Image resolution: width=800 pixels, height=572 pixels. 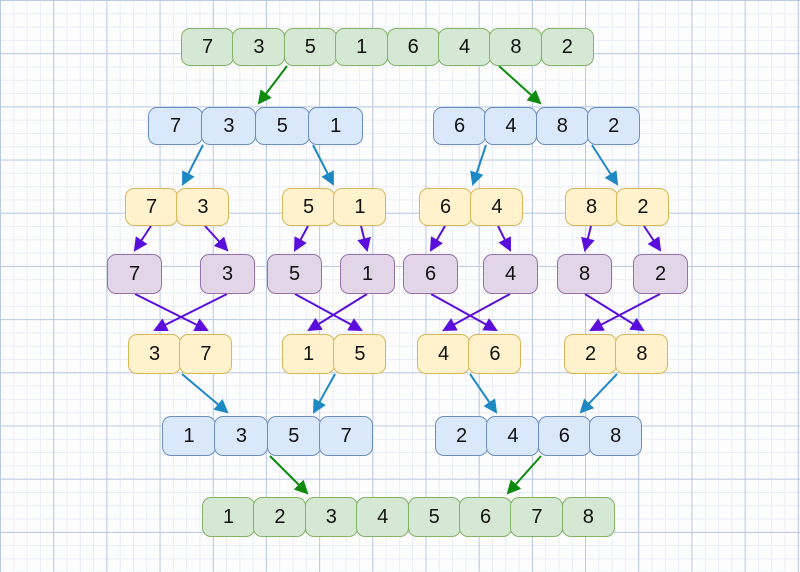 I want to click on array-group-single-6: 6, so click(x=430, y=274).